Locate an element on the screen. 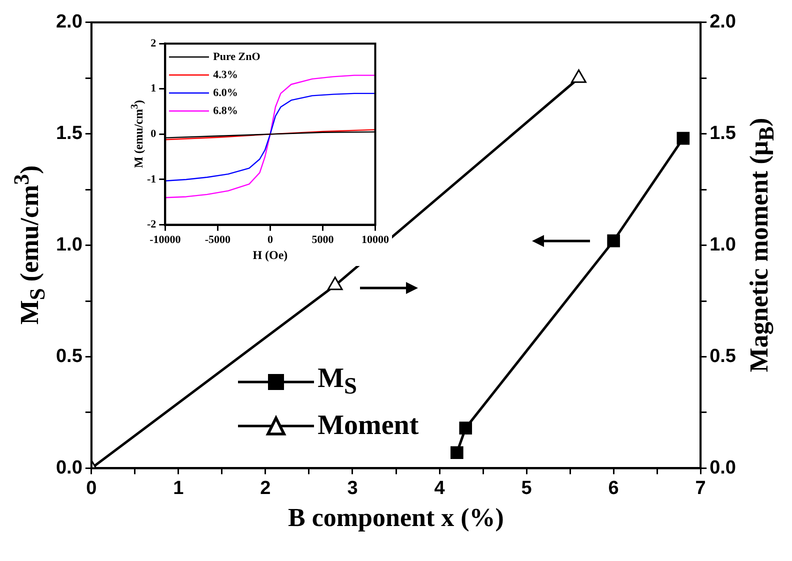  legend-label: 6.8% is located at coordinates (225, 110).